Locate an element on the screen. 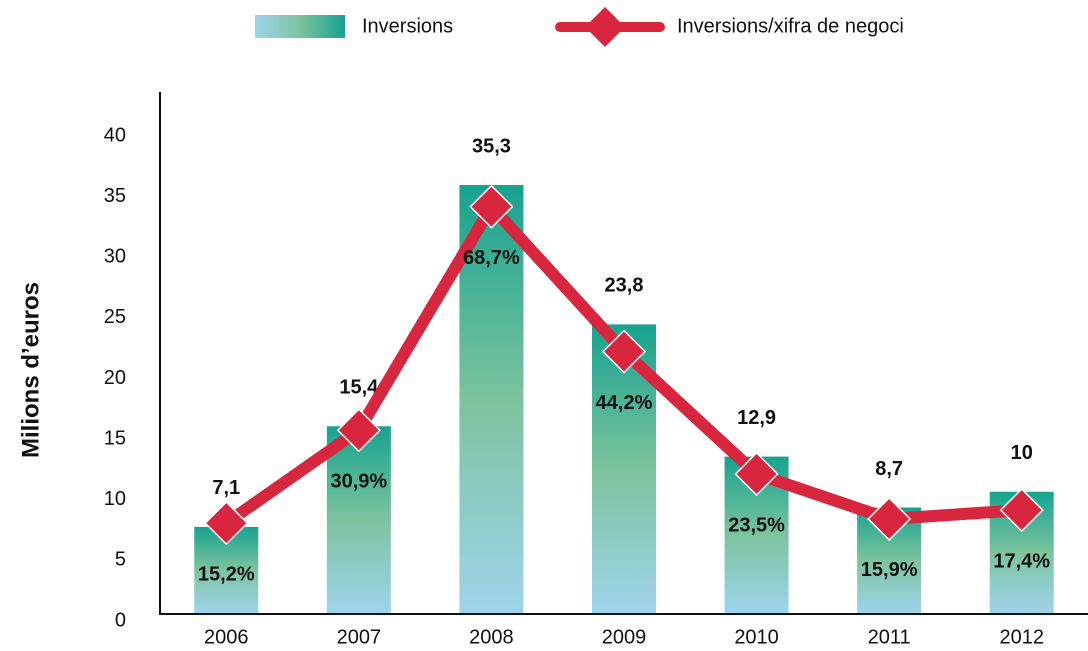 The width and height of the screenshot is (1088, 651). x-tick-label: 2010 is located at coordinates (756, 637).